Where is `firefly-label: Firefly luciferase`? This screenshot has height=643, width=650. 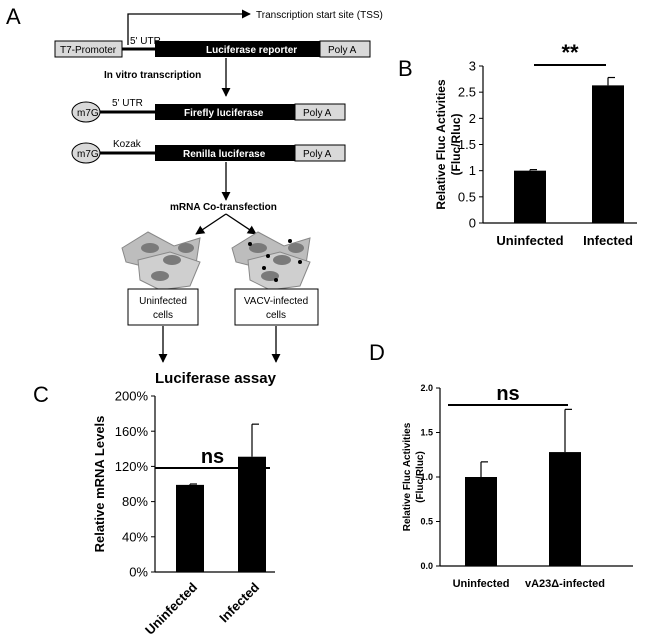 firefly-label: Firefly luciferase is located at coordinates (224, 113).